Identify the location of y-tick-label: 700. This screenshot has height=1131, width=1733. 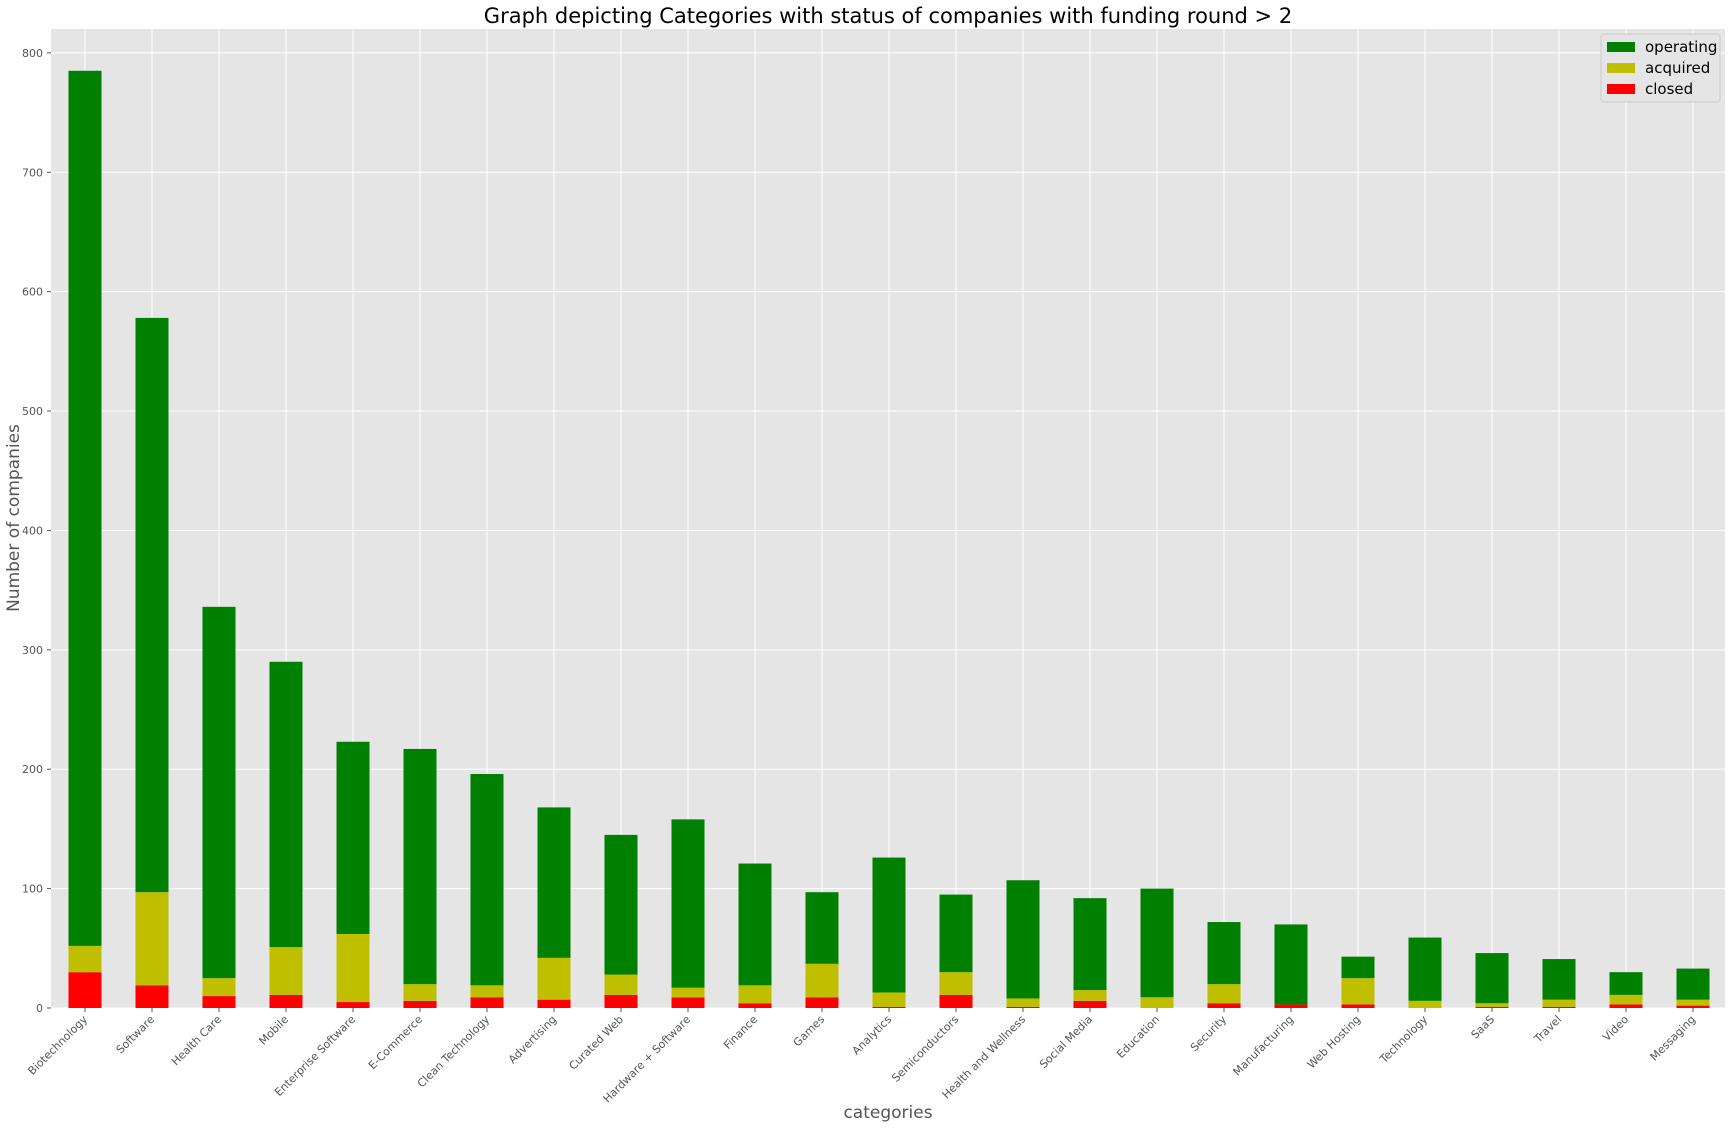
(32, 172).